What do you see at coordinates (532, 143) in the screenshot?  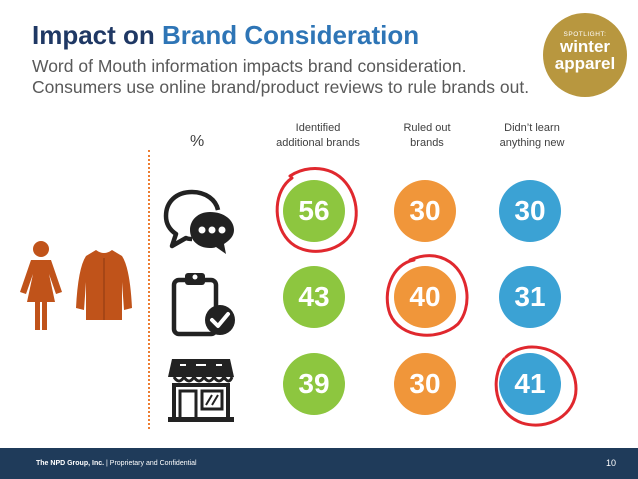 I see `column-header-line: anything new` at bounding box center [532, 143].